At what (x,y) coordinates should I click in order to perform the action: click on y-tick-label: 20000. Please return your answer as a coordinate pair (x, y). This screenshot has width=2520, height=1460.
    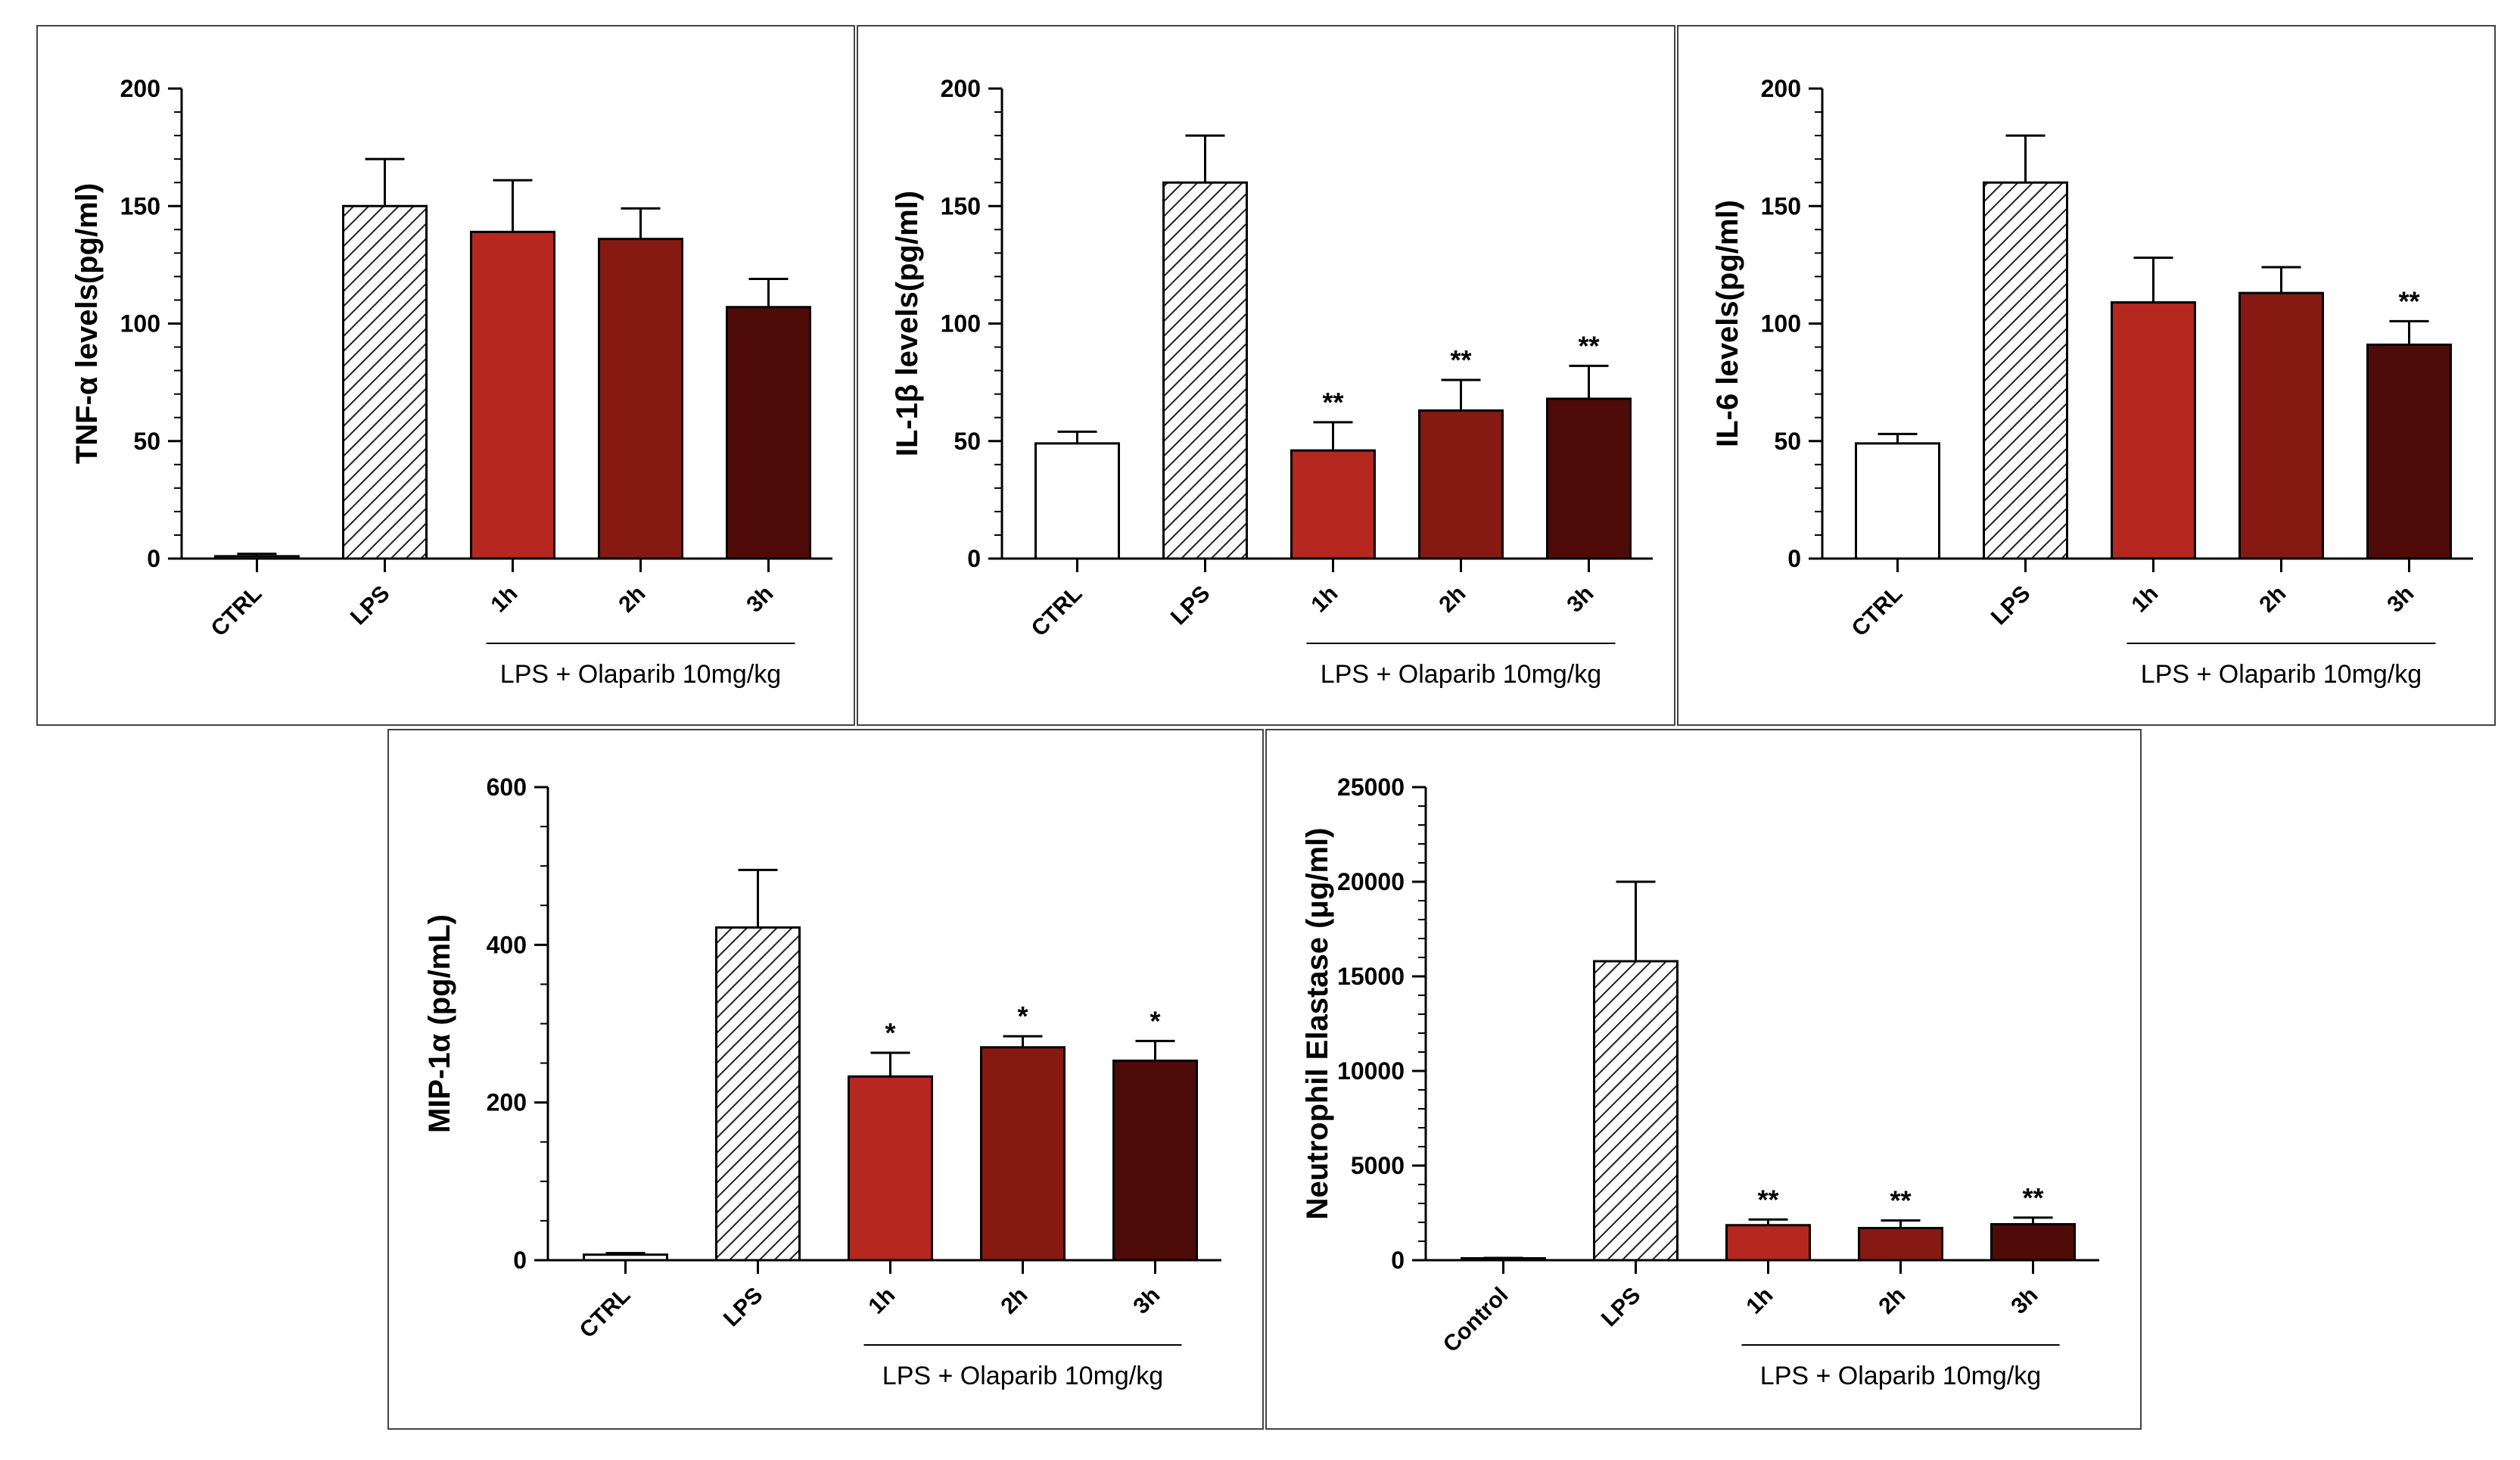
    Looking at the image, I should click on (1371, 881).